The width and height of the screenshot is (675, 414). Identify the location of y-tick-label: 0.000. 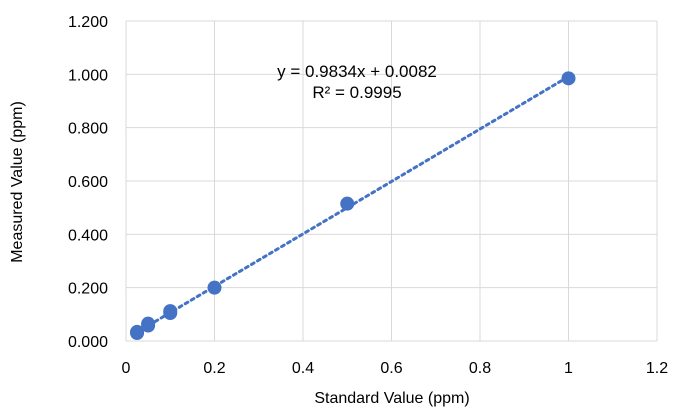
(88, 342).